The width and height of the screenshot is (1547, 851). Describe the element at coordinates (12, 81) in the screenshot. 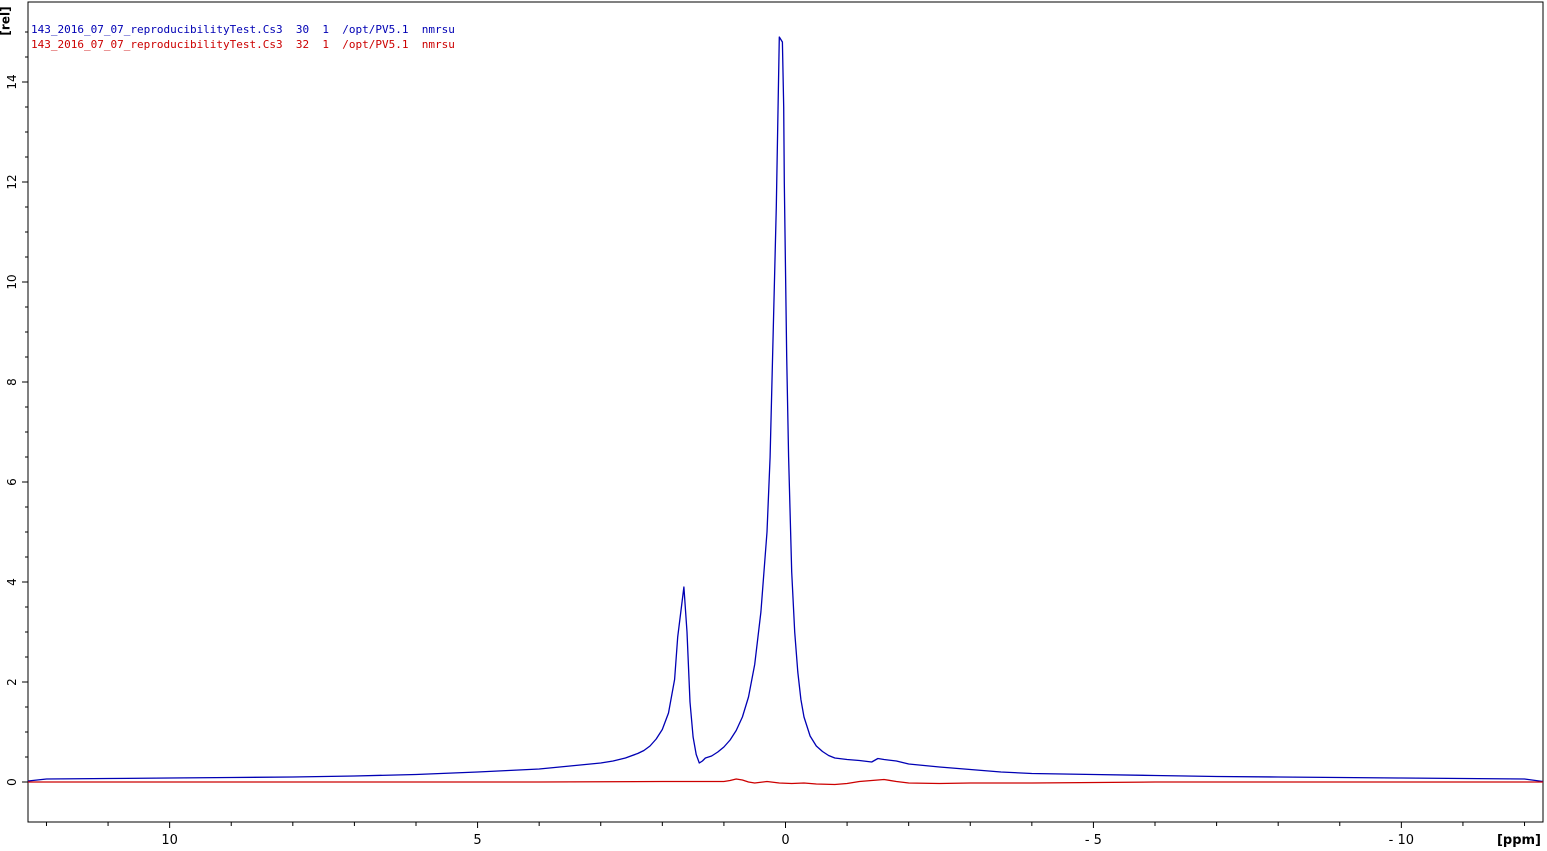

I see `y-tick-label: 14` at that location.